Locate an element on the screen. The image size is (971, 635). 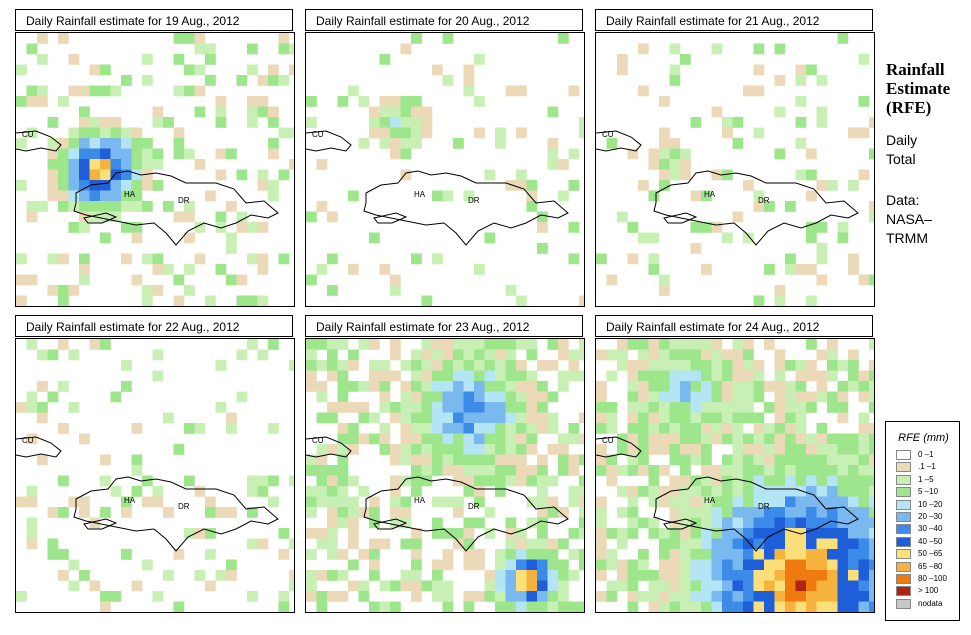
country-label-cu: CU is located at coordinates (608, 134).